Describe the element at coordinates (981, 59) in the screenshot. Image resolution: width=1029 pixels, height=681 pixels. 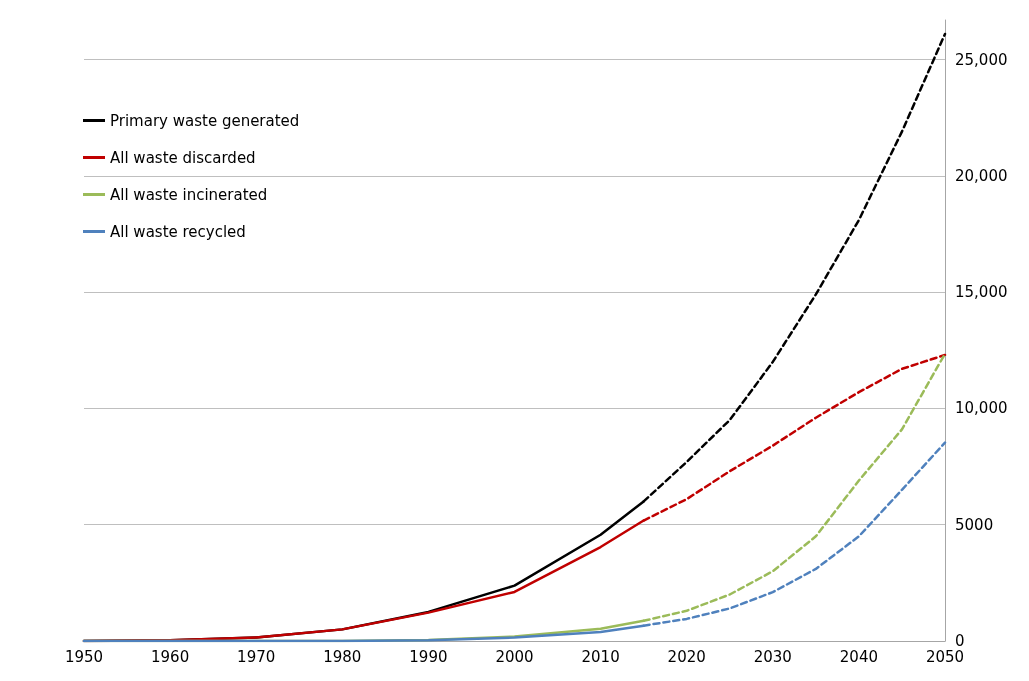
I see `y-tick-label: 25,000` at that location.